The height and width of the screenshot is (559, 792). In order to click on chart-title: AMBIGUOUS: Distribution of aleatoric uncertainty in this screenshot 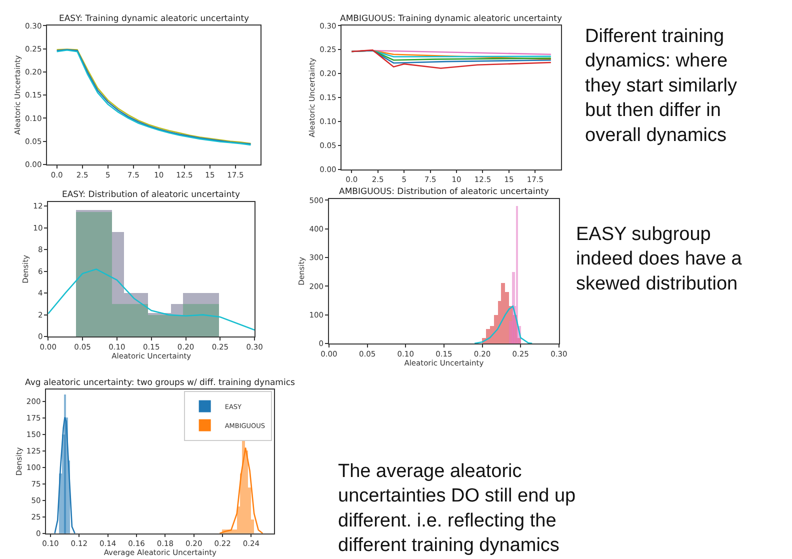, I will do `click(444, 192)`.